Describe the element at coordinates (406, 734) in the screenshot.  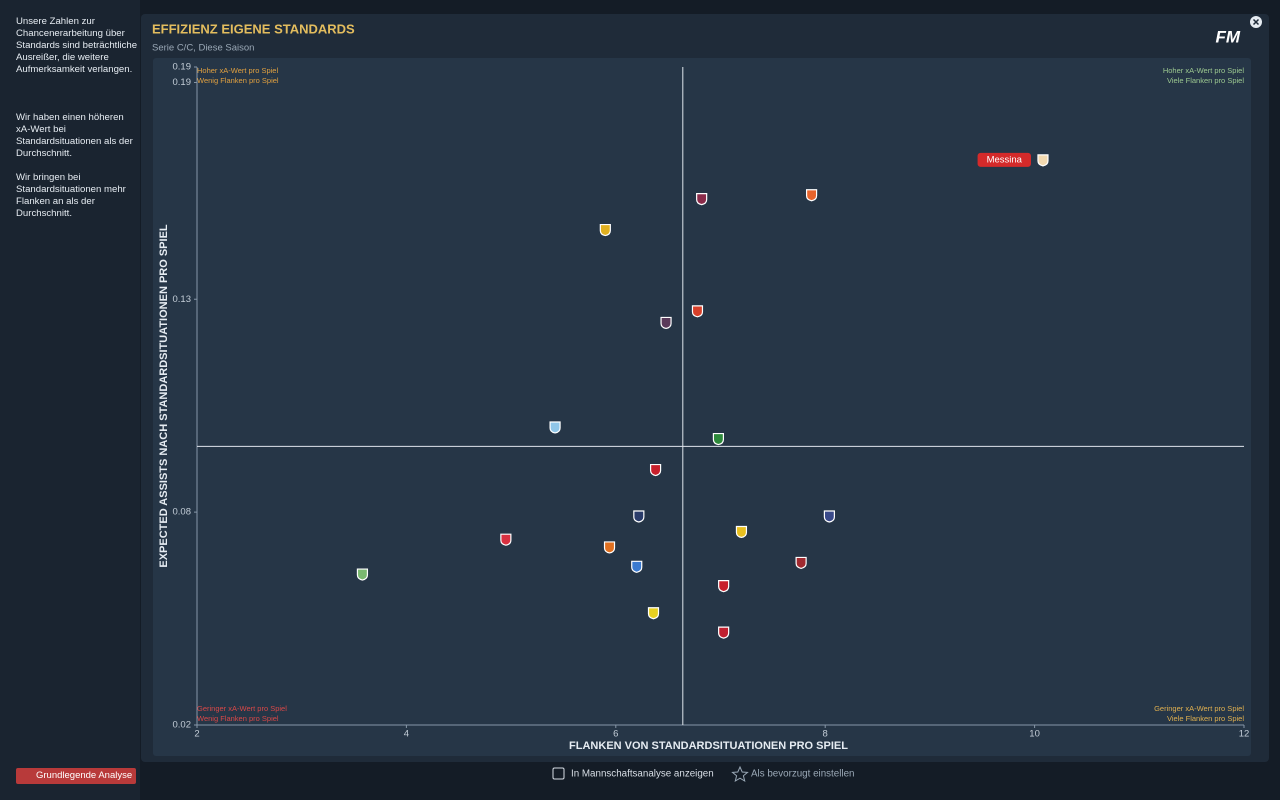
I see `x-tick-label: 4` at that location.